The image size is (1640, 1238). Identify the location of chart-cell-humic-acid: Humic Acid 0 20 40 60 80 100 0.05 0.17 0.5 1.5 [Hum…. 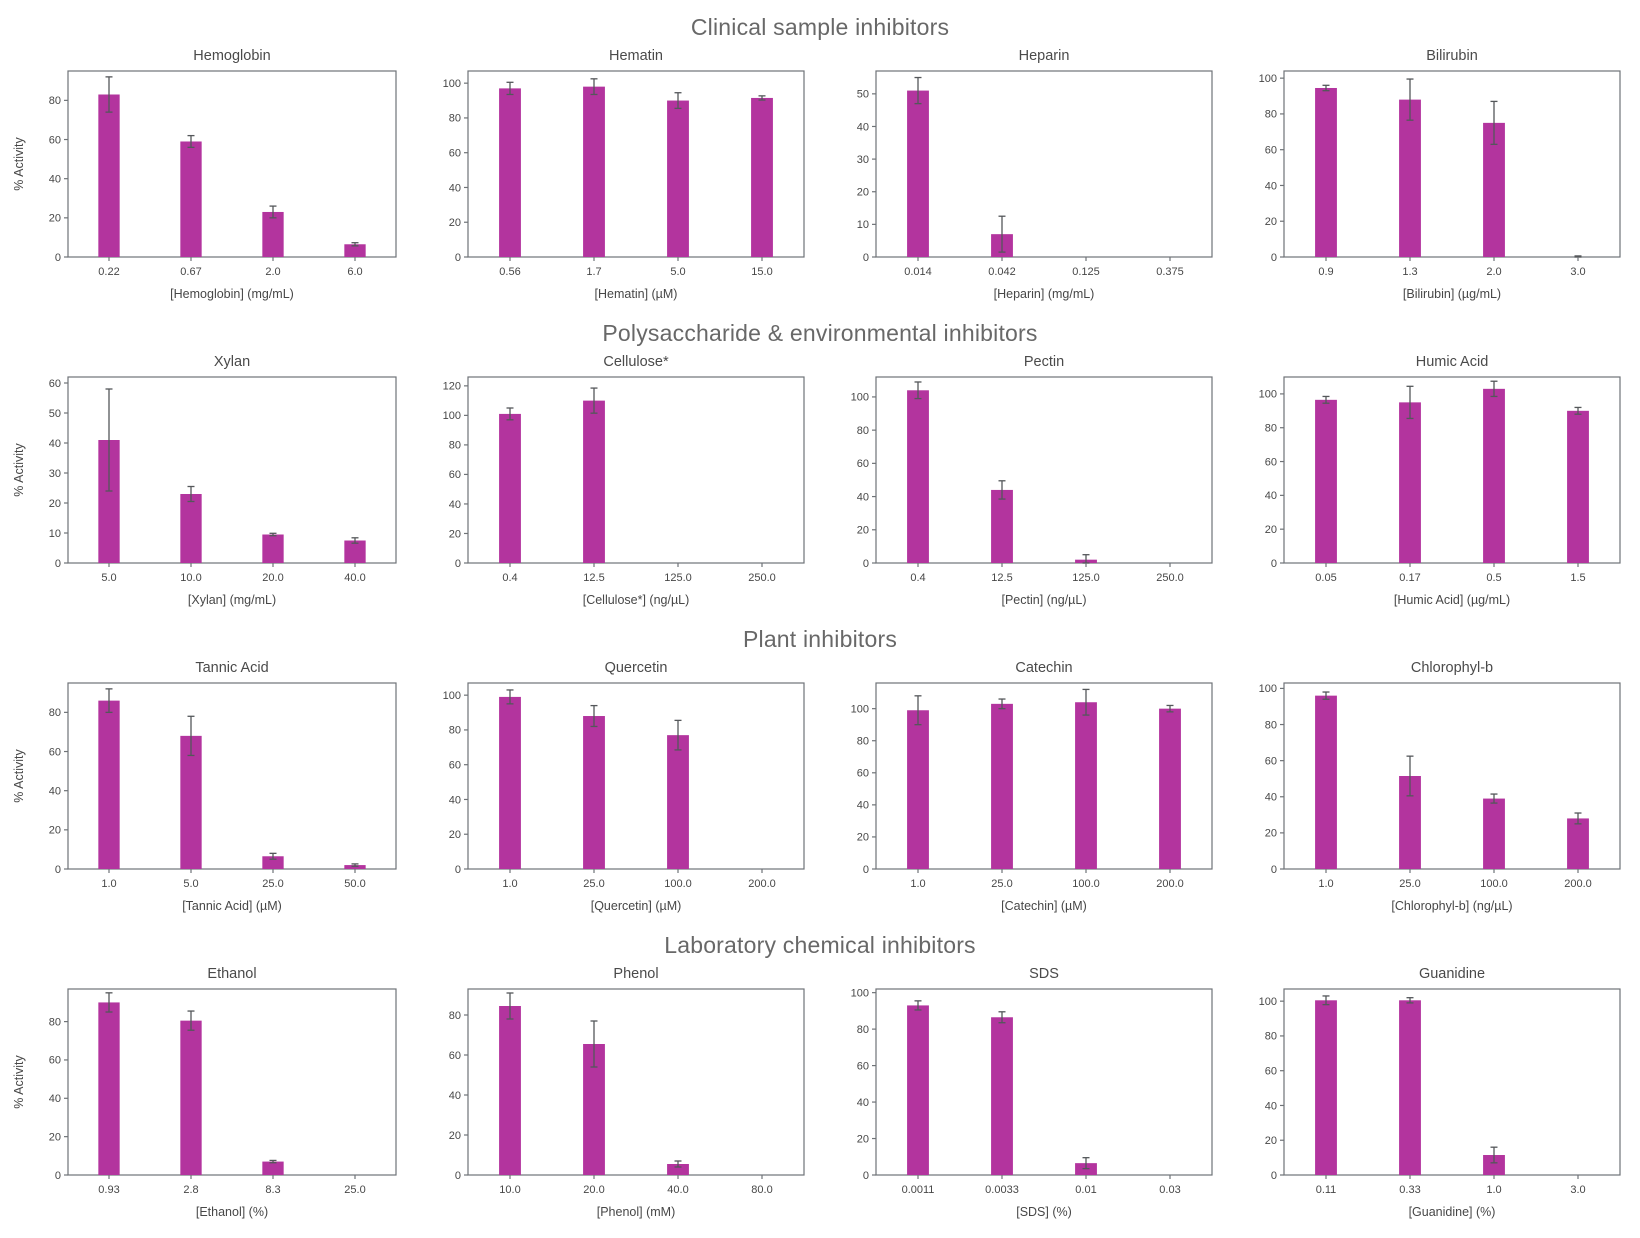
(1432, 484).